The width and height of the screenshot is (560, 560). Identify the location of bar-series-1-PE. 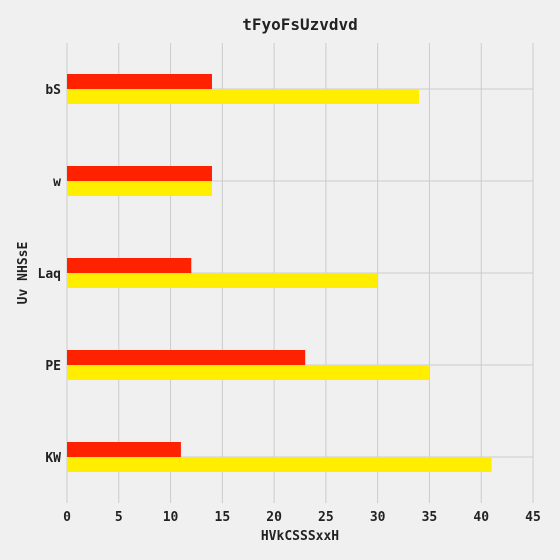
(186, 357).